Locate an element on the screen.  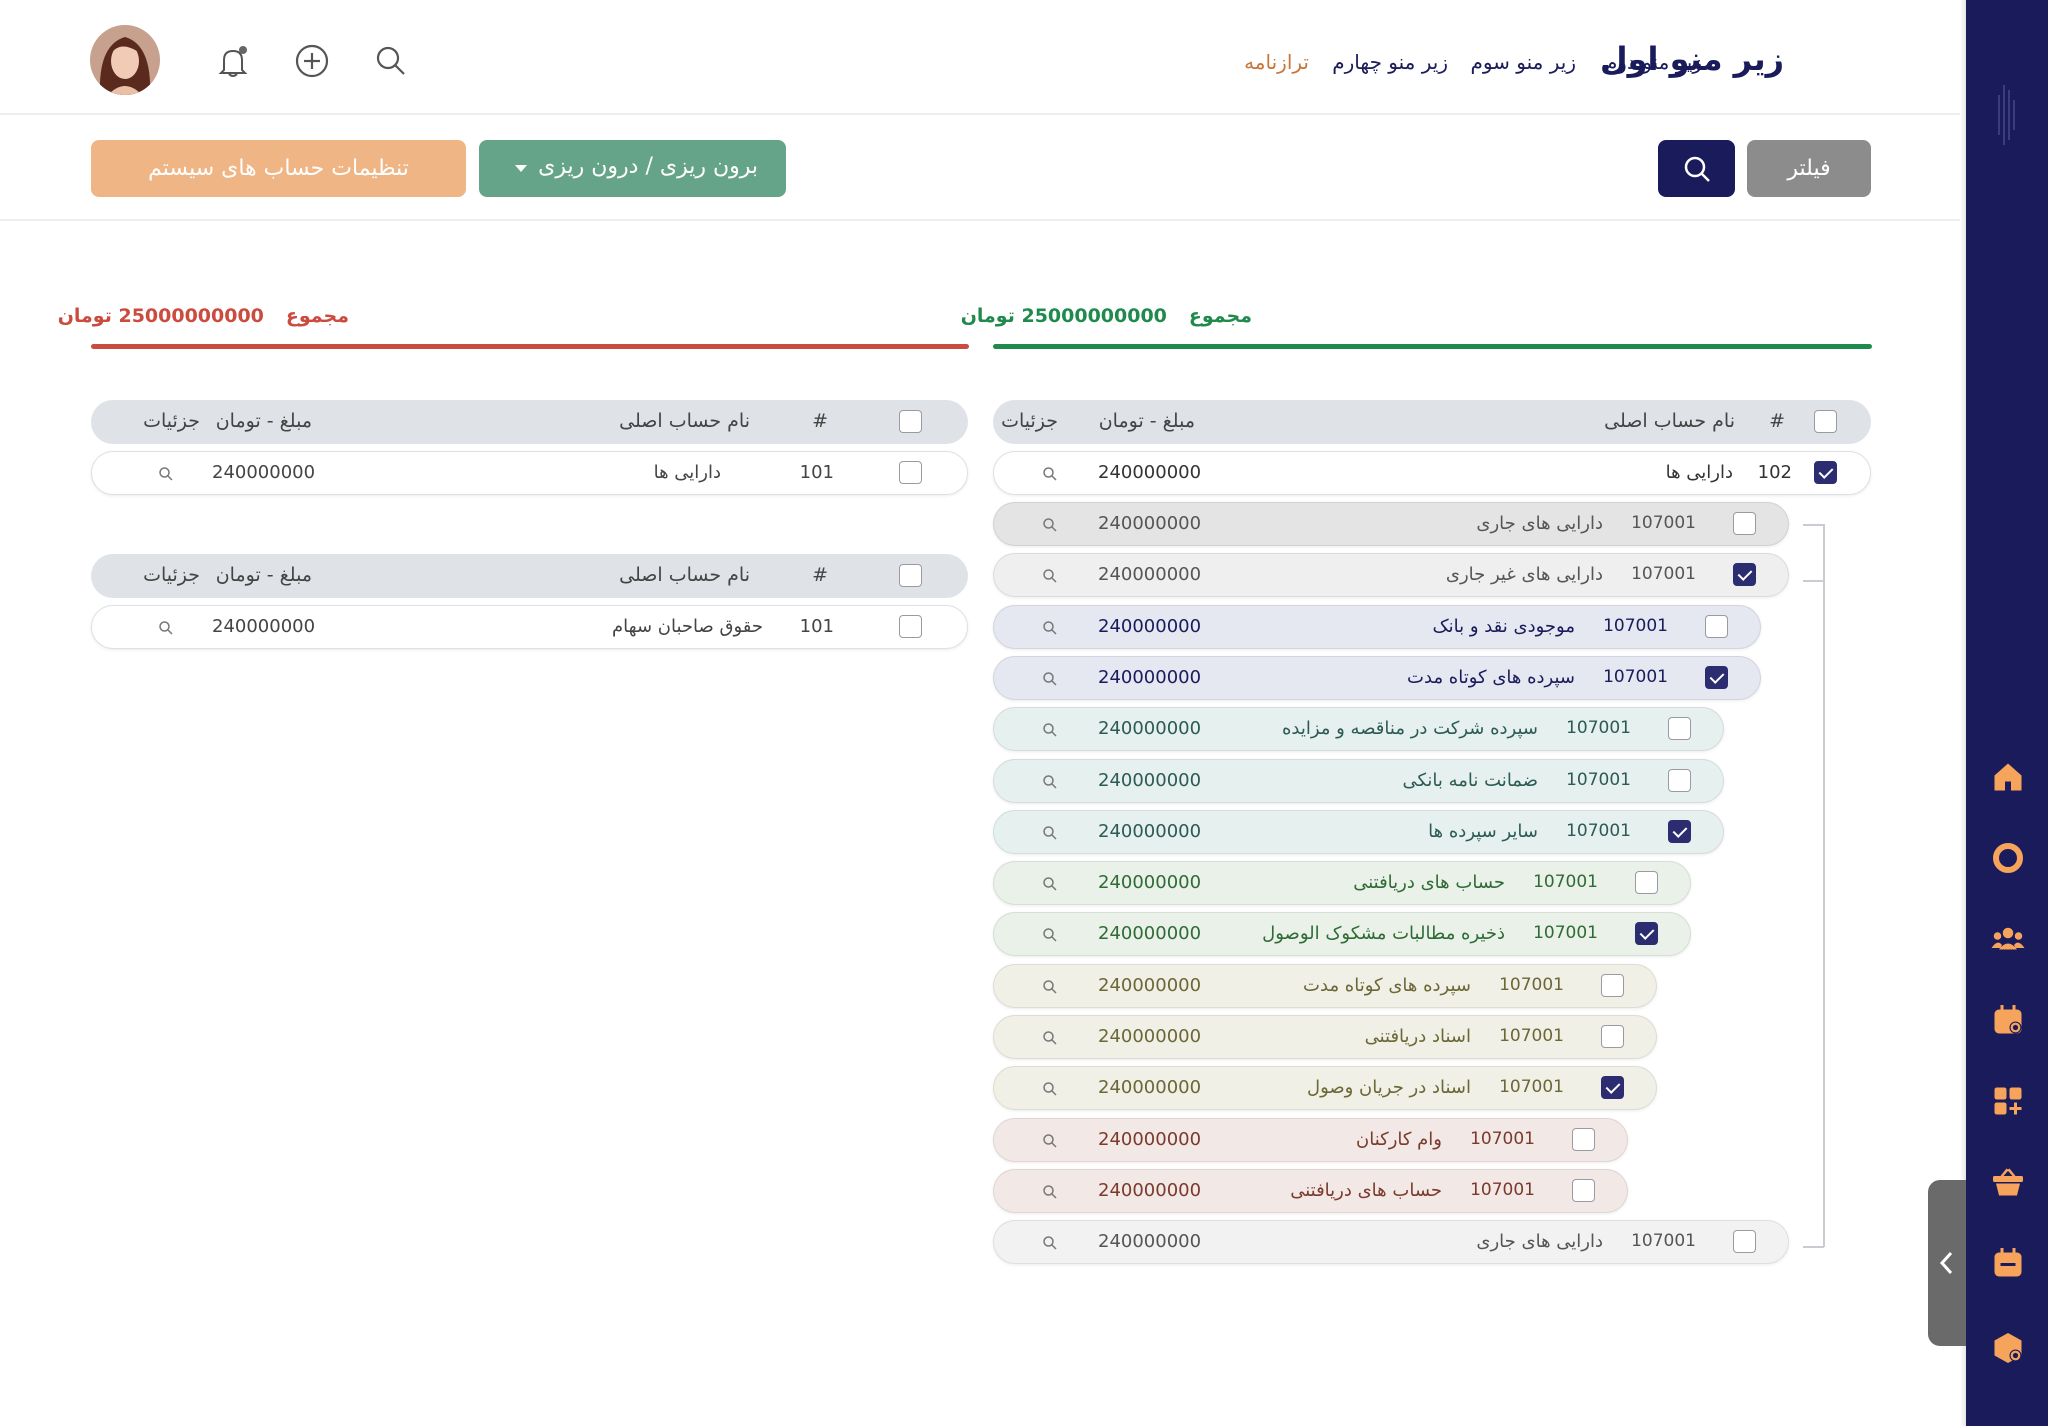
row-account-name: سپرده های کوتاه مدت is located at coordinates (1491, 677).